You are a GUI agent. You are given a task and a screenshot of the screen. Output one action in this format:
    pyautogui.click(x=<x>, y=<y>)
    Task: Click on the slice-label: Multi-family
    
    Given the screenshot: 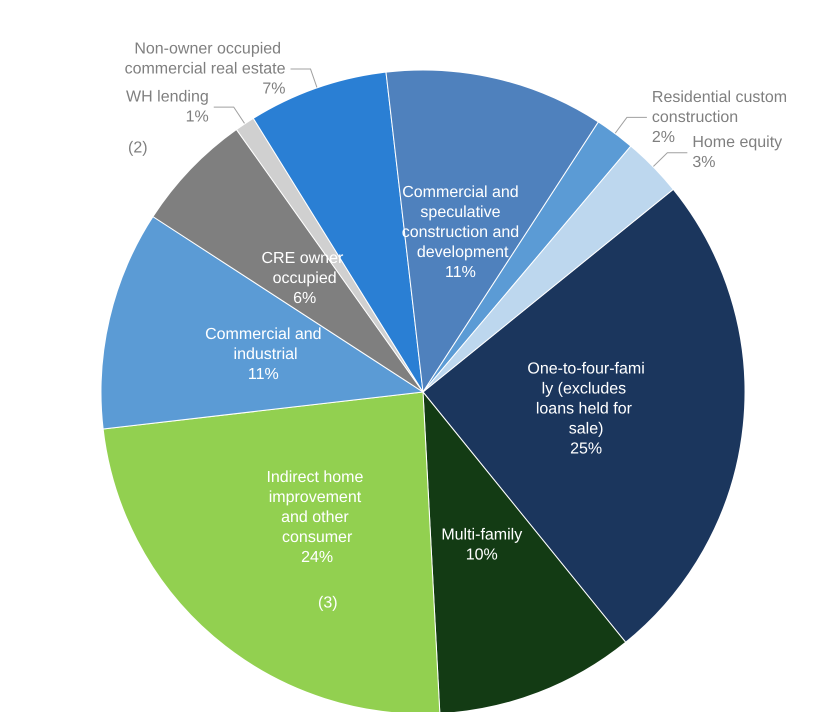 What is the action you would take?
    pyautogui.click(x=481, y=535)
    